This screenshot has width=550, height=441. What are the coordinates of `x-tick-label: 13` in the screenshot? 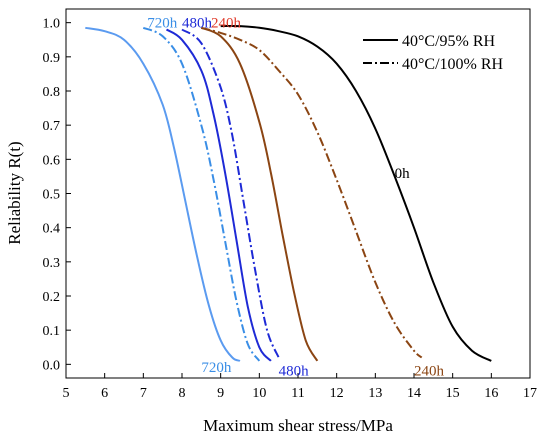 It's located at (375, 393).